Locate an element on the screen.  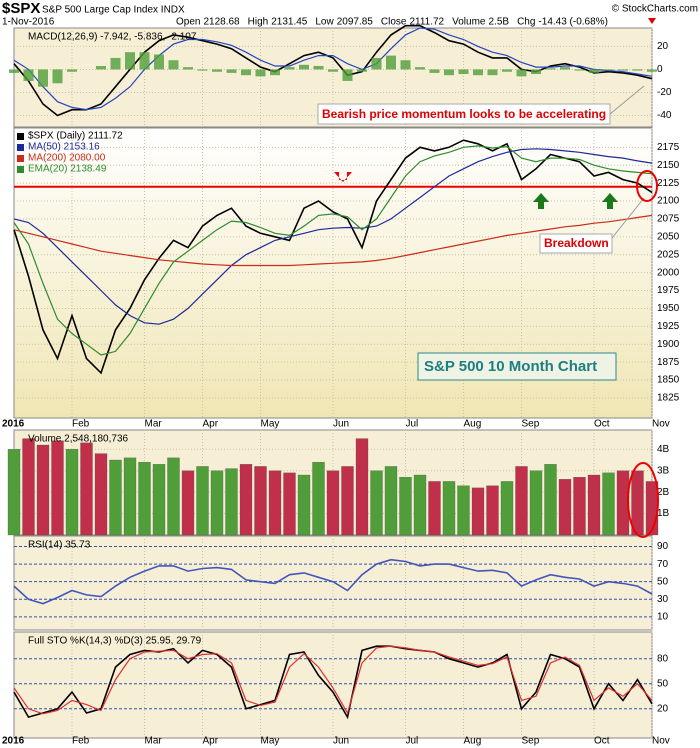
panel: 1B 2B 3B 4B Volume 2,548,180,736 is located at coordinates (338, 483).